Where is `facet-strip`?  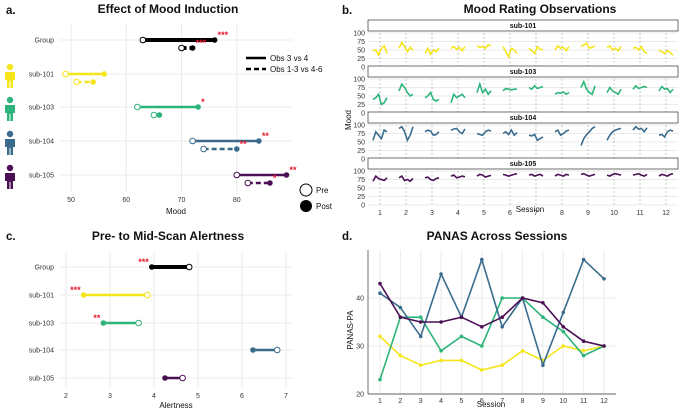
facet-strip is located at coordinates (523, 25).